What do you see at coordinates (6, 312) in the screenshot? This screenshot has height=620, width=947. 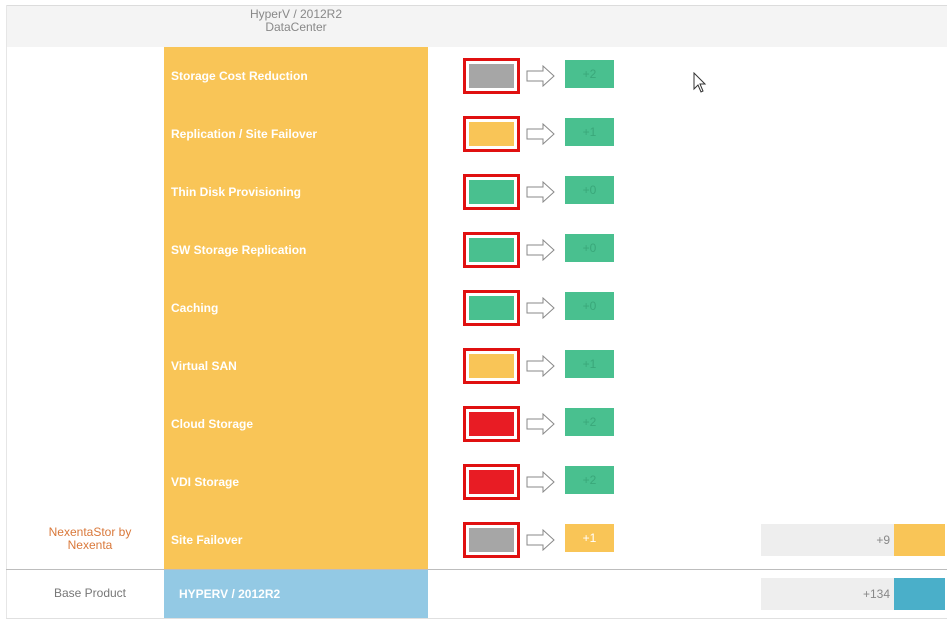 I see `table-left-border` at bounding box center [6, 312].